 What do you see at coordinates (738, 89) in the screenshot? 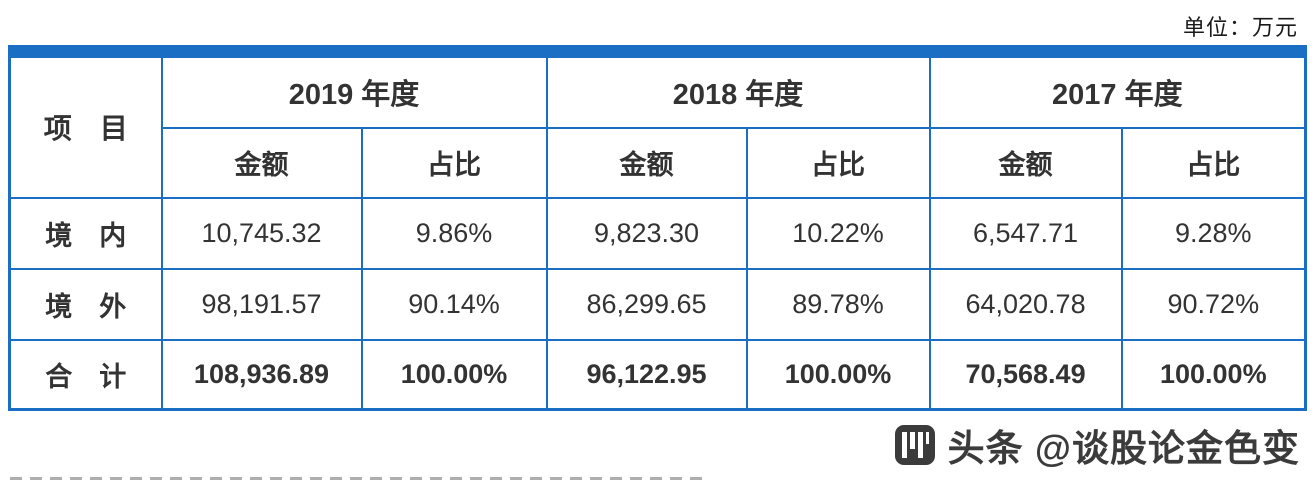
I see `year-2018-header: 2018 年度` at bounding box center [738, 89].